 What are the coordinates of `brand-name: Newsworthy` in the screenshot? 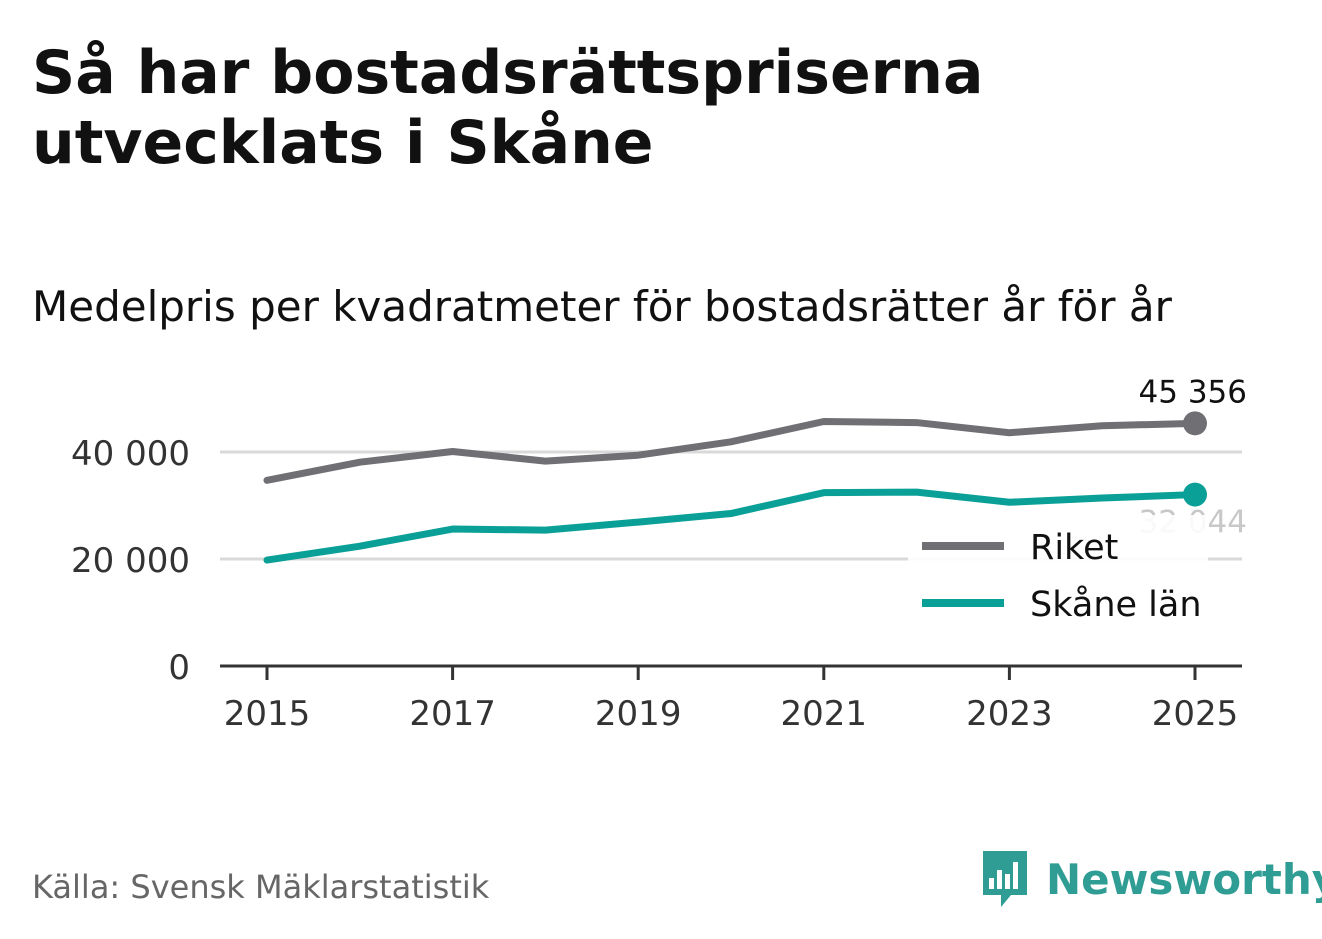 It's located at (1184, 879).